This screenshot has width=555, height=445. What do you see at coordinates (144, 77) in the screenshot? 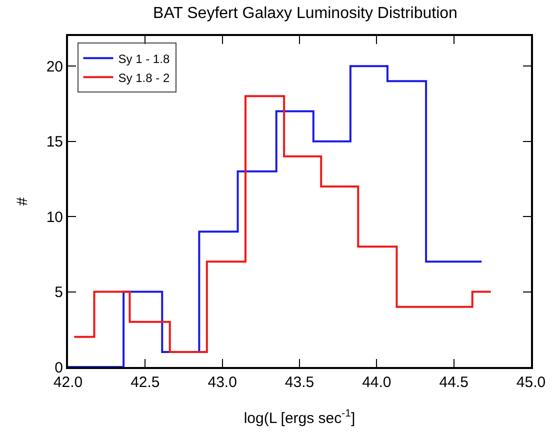
I see `legend-label: Sy 1.8 - 2` at bounding box center [144, 77].